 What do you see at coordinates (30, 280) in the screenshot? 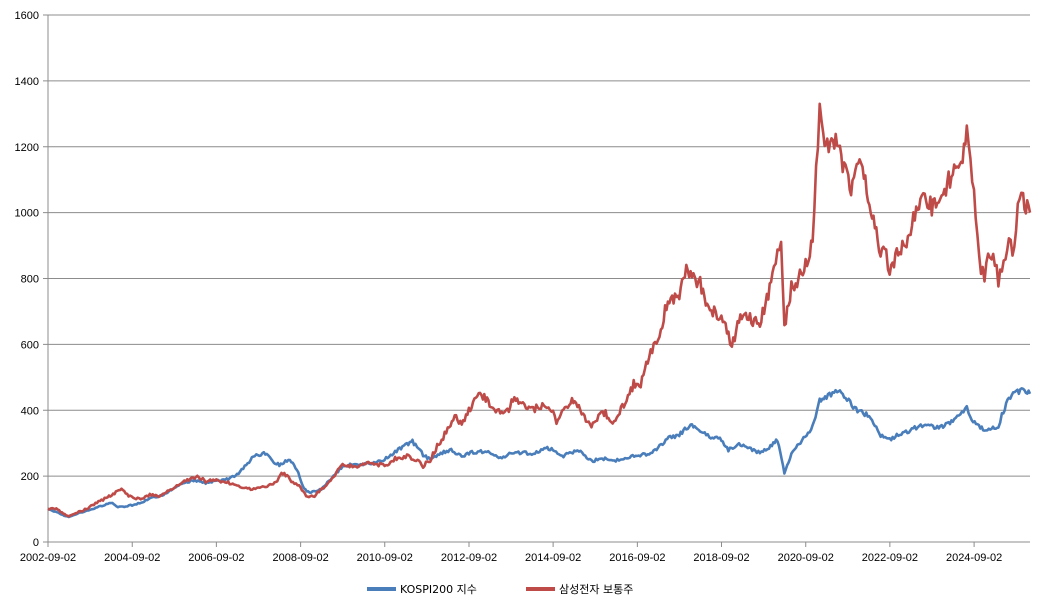
I see `y-tick-label: 800` at bounding box center [30, 280].